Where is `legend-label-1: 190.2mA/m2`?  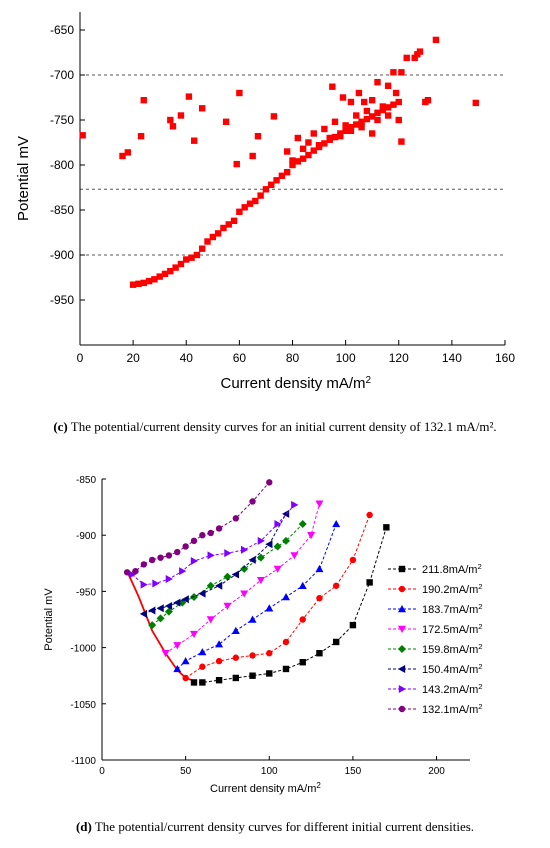
legend-label-1: 190.2mA/m2 is located at coordinates (452, 589).